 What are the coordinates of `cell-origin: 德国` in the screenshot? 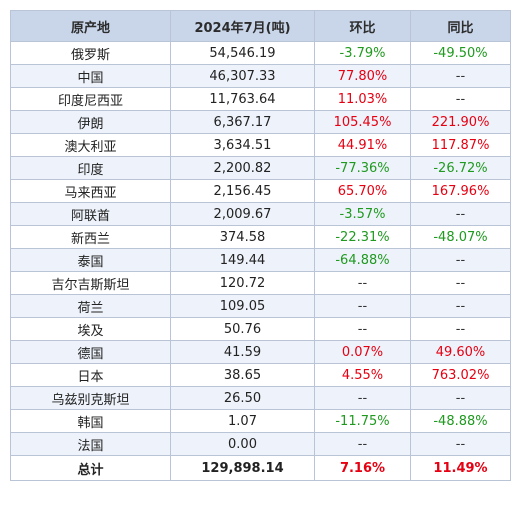 It's located at (90, 352).